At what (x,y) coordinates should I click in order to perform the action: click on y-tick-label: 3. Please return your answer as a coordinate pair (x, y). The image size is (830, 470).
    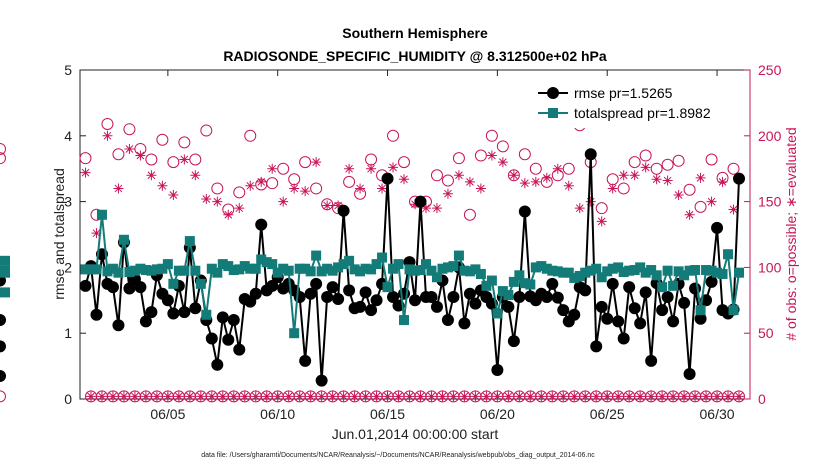
    Looking at the image, I should click on (68, 202).